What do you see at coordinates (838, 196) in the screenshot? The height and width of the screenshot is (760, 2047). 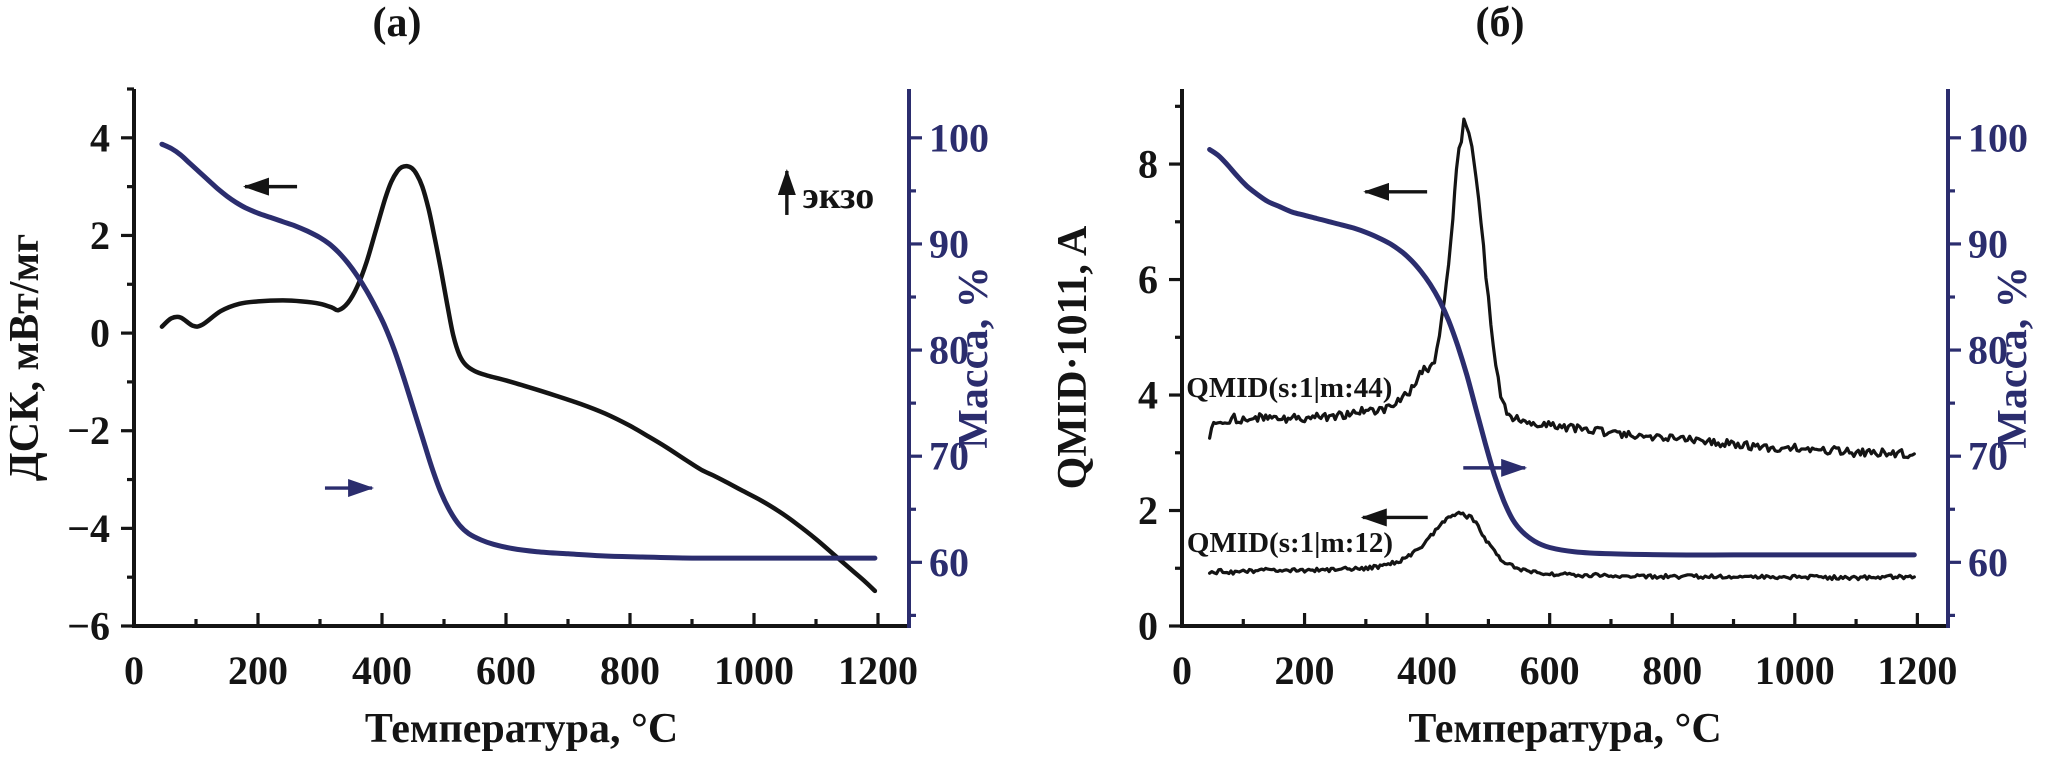 I see `annotation-ekzo: экзо` at bounding box center [838, 196].